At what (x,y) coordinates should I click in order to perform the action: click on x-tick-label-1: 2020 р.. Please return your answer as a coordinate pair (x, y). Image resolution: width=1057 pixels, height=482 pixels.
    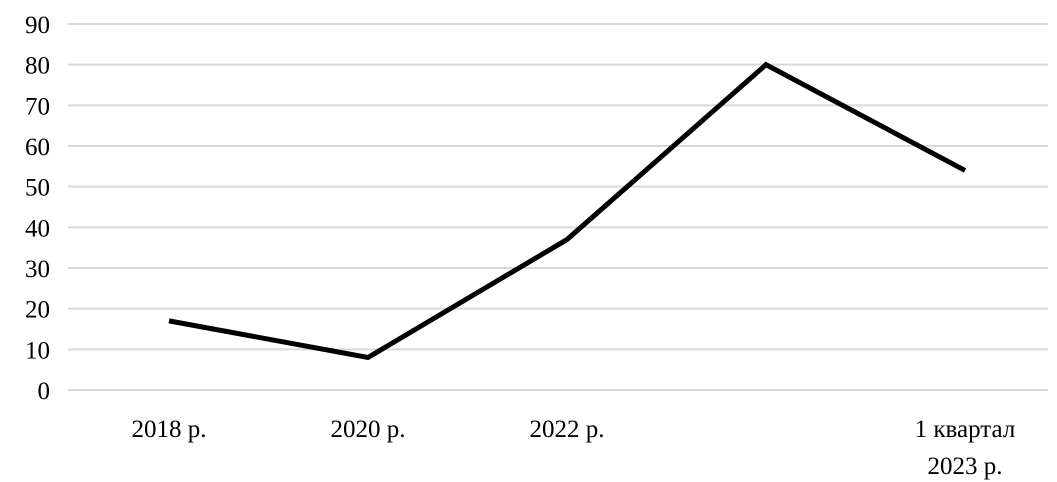
    Looking at the image, I should click on (368, 429).